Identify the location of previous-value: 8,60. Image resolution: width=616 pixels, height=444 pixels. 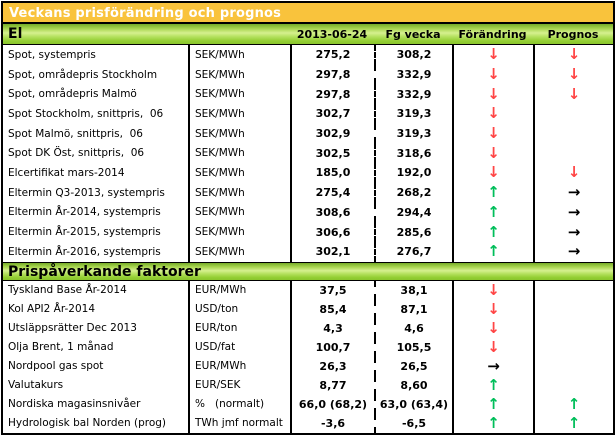
(413, 385).